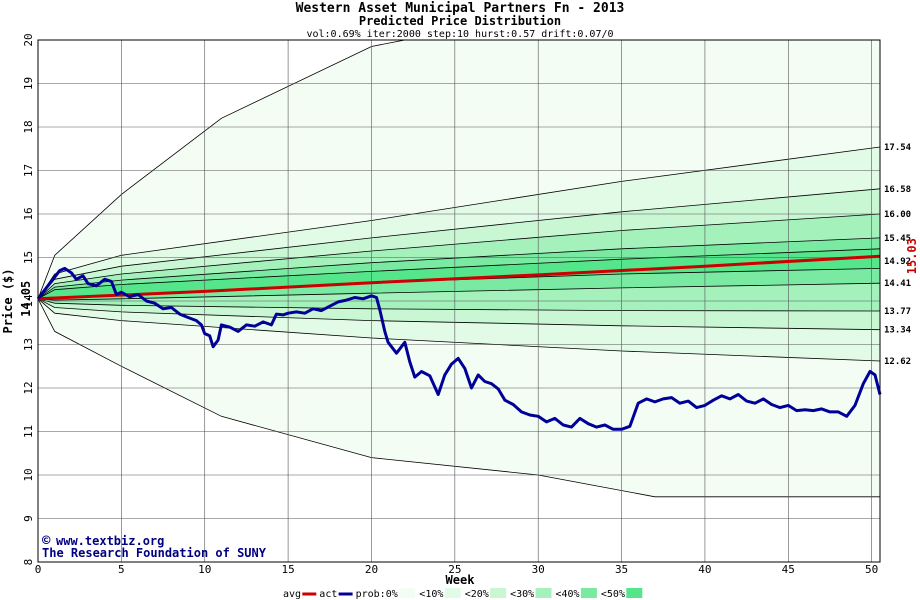  Describe the element at coordinates (28, 562) in the screenshot. I see `y-tick-8: 8` at that location.